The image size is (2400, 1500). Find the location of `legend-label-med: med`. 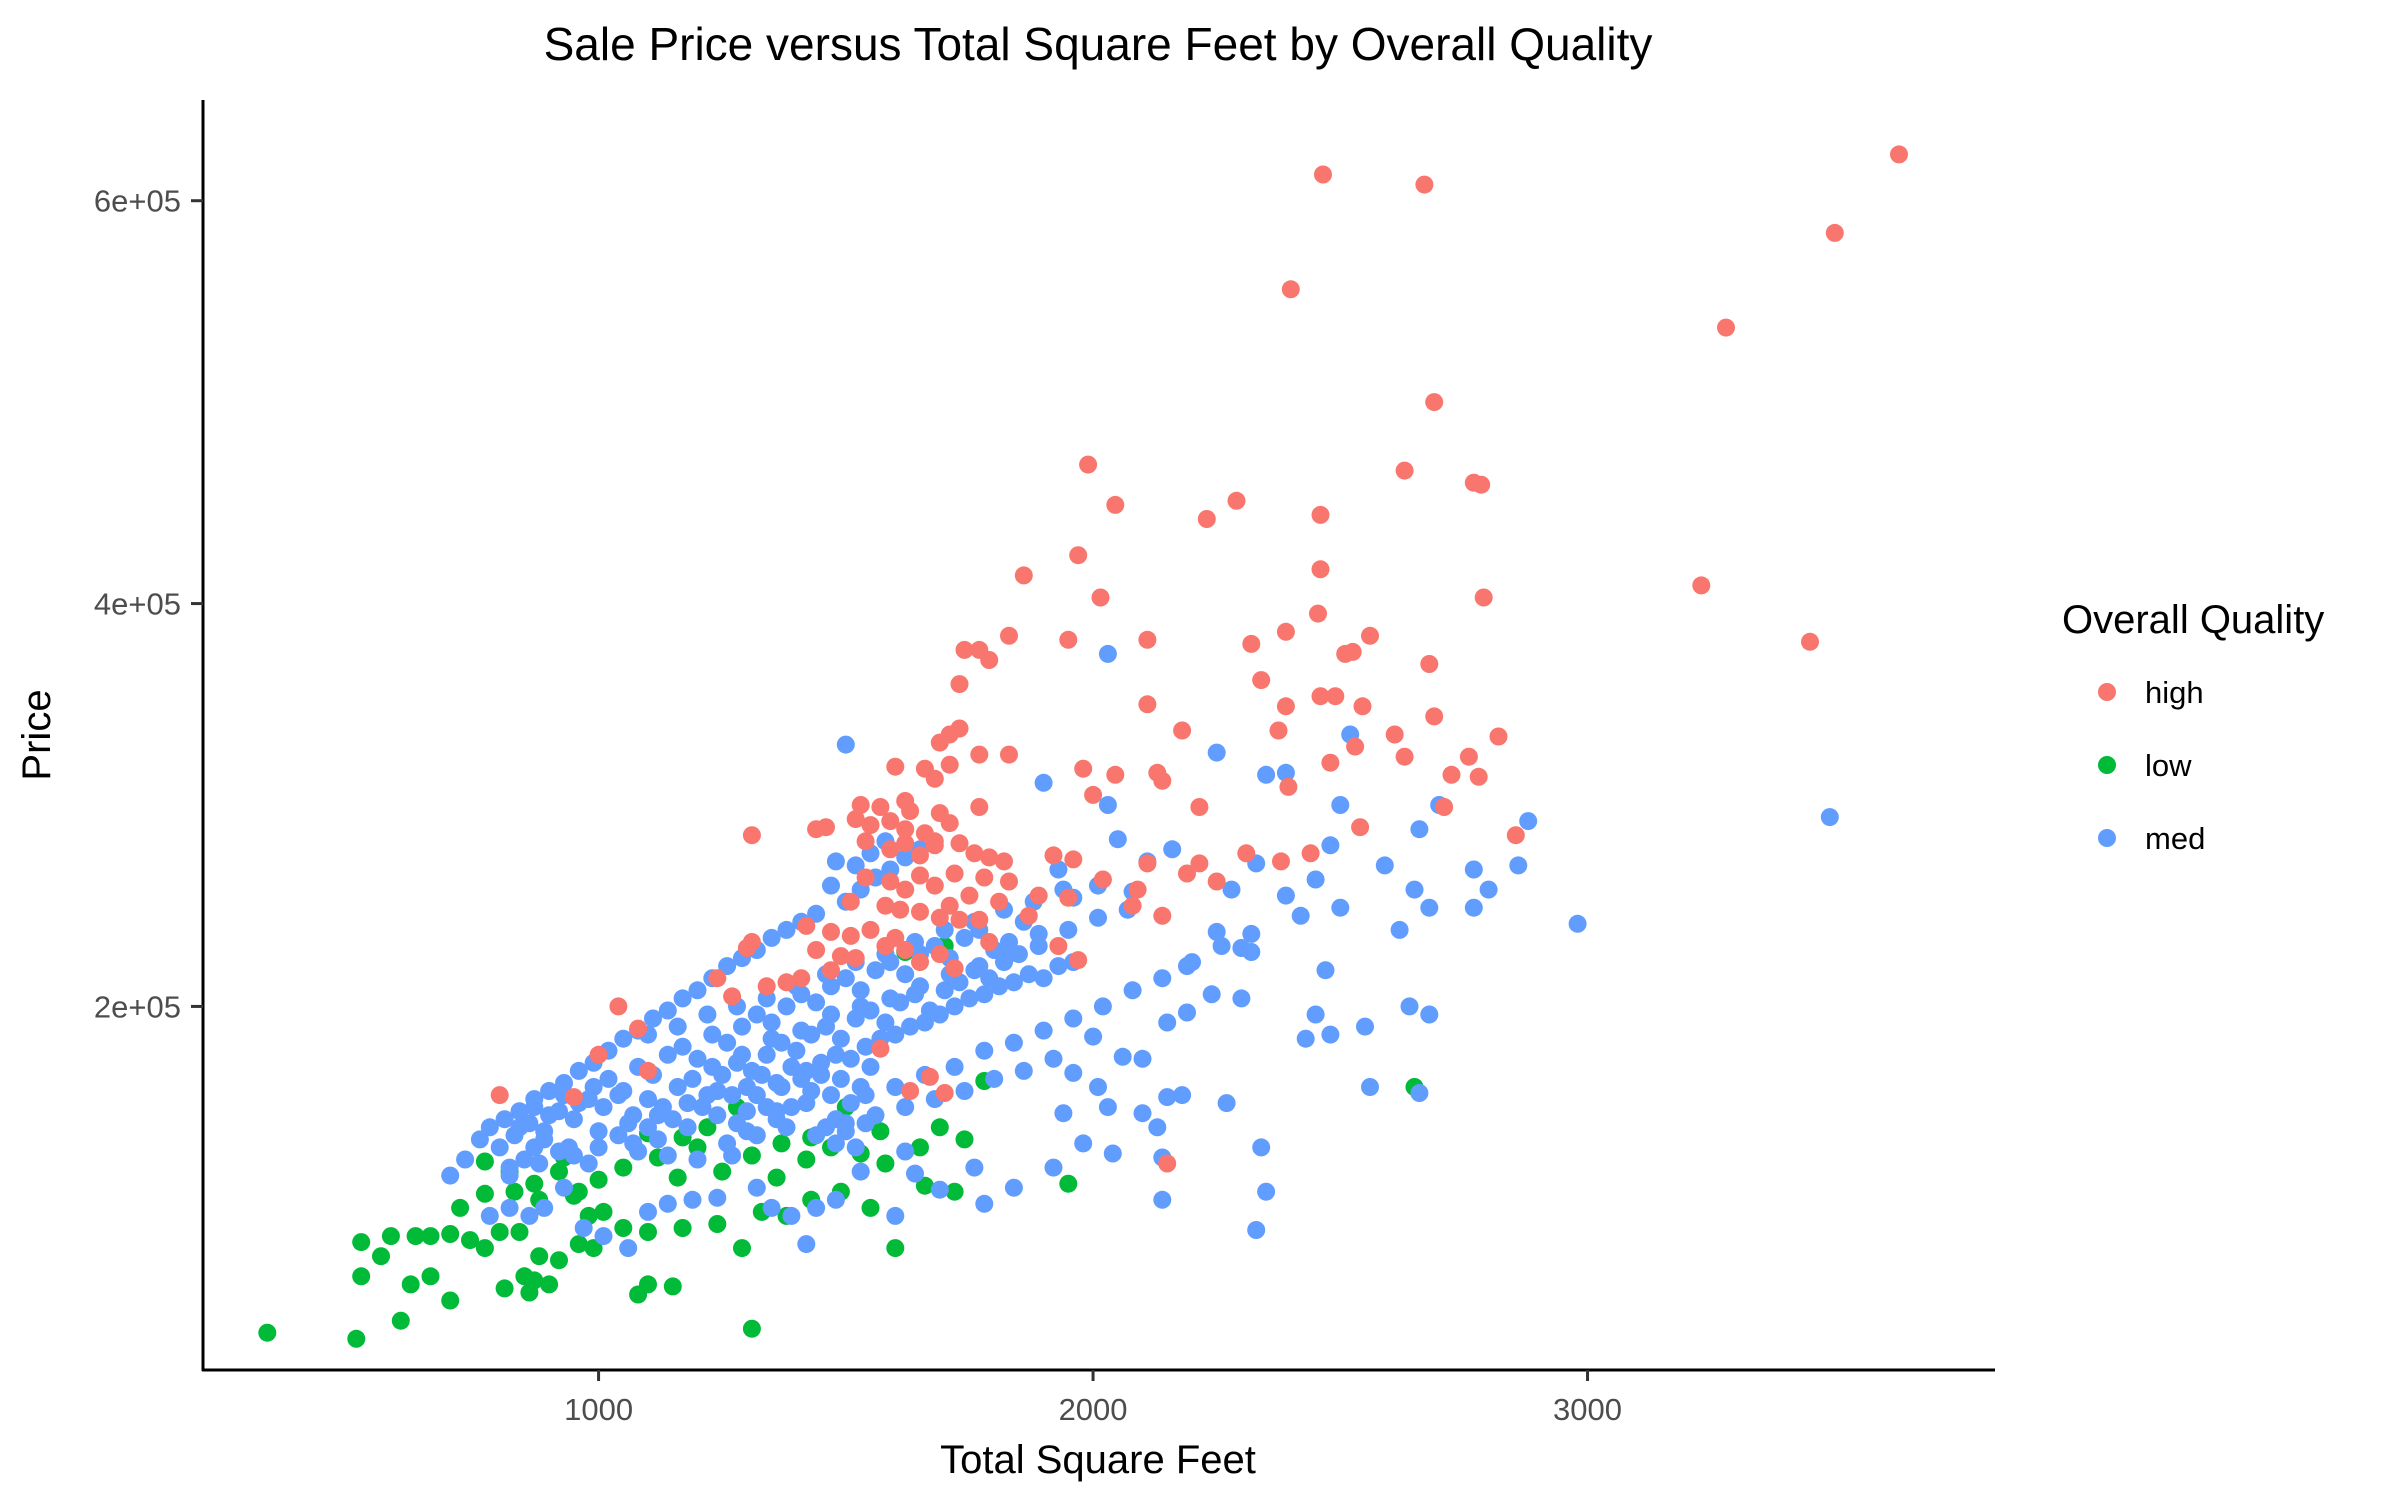

legend-label-med: med is located at coordinates (2175, 838).